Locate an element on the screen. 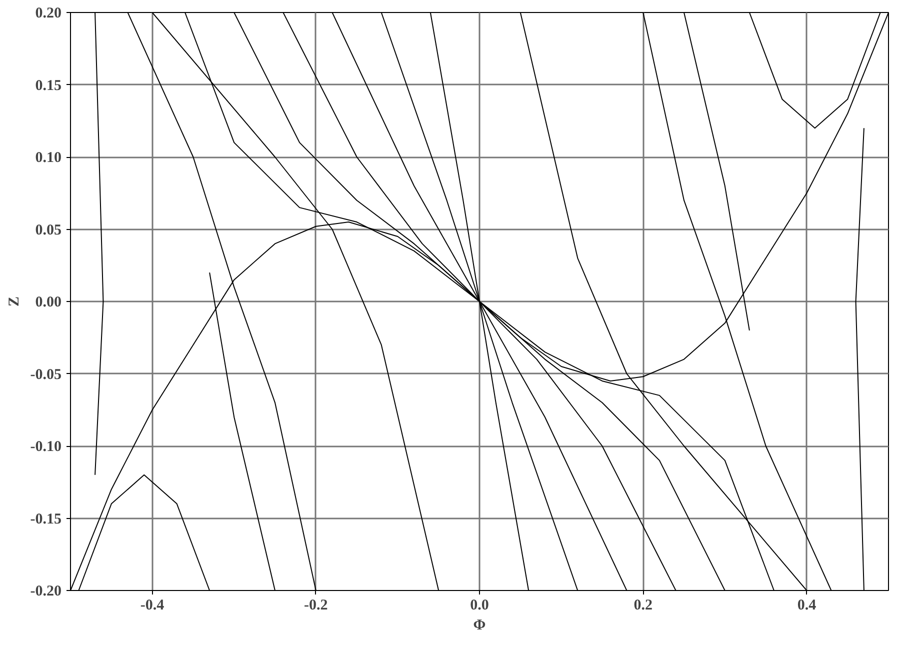  y-tick-label: 0.10 is located at coordinates (48, 158).